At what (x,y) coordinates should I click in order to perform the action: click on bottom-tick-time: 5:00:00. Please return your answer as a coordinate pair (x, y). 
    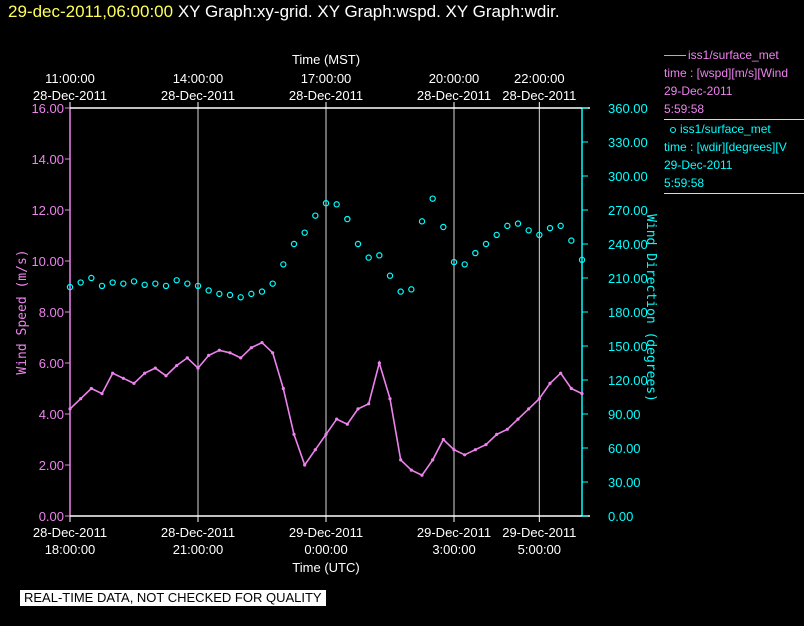
    Looking at the image, I should click on (539, 549).